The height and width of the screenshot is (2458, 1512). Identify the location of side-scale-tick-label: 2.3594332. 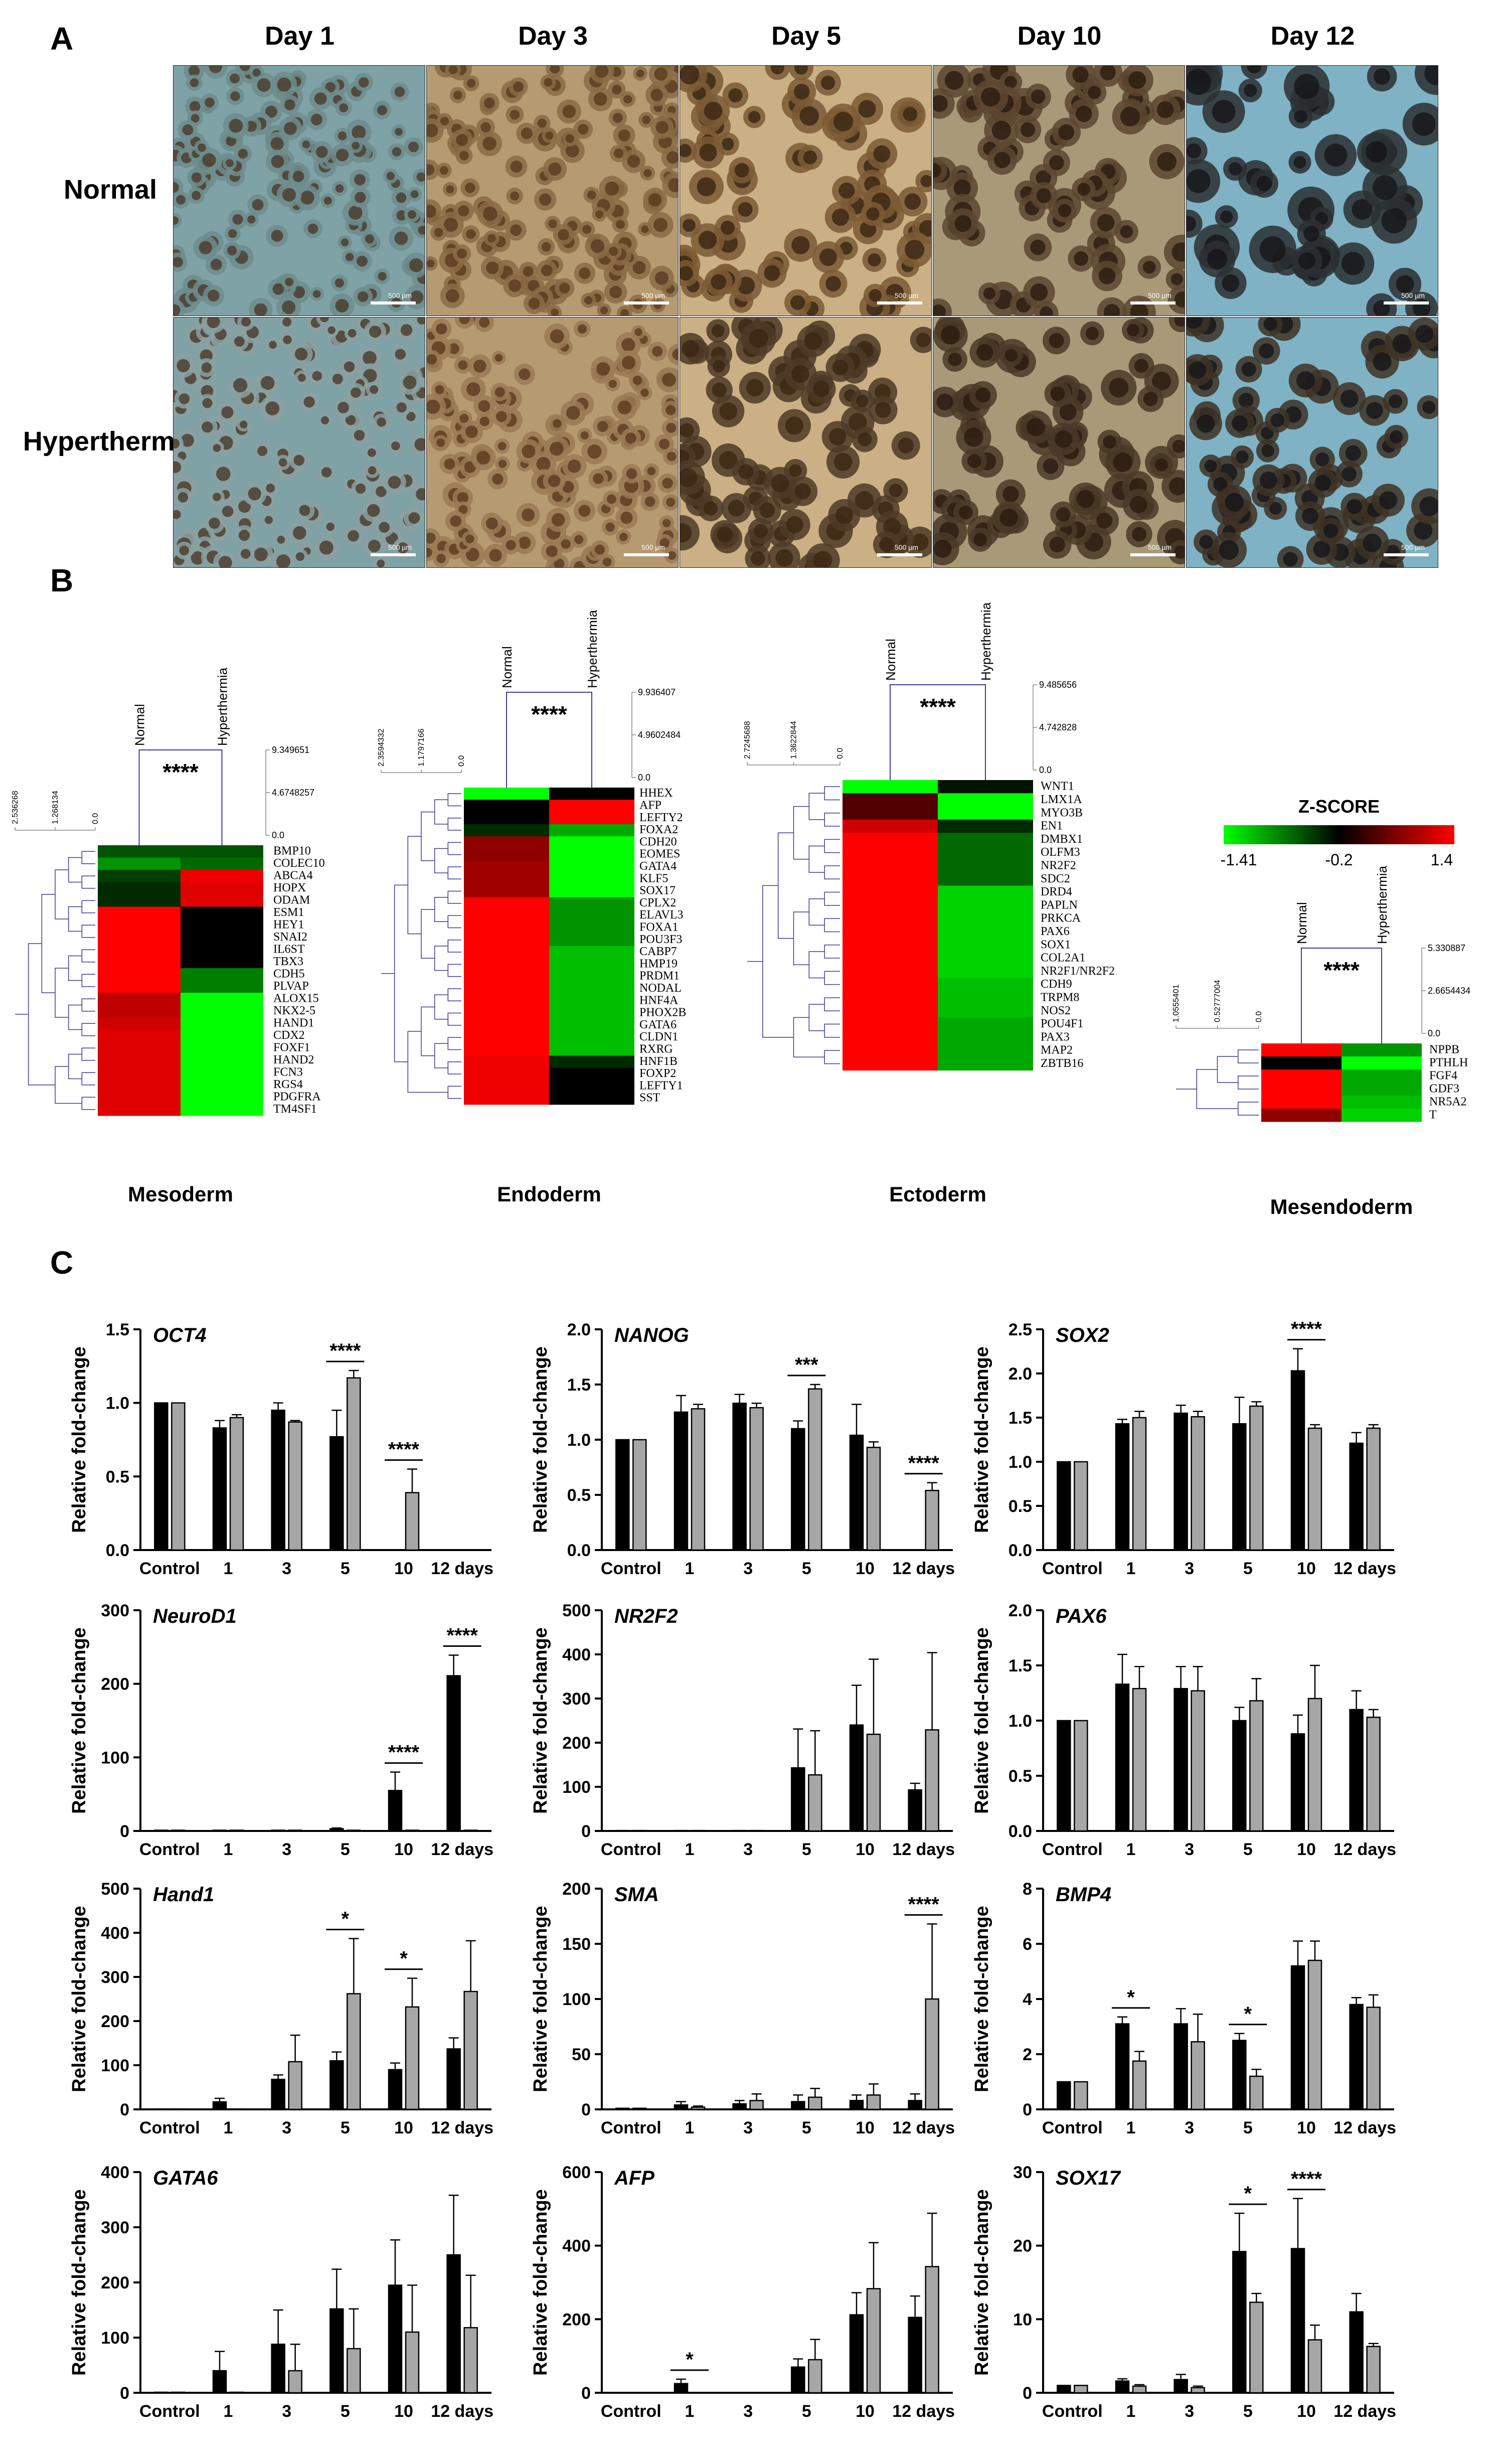
(381, 747).